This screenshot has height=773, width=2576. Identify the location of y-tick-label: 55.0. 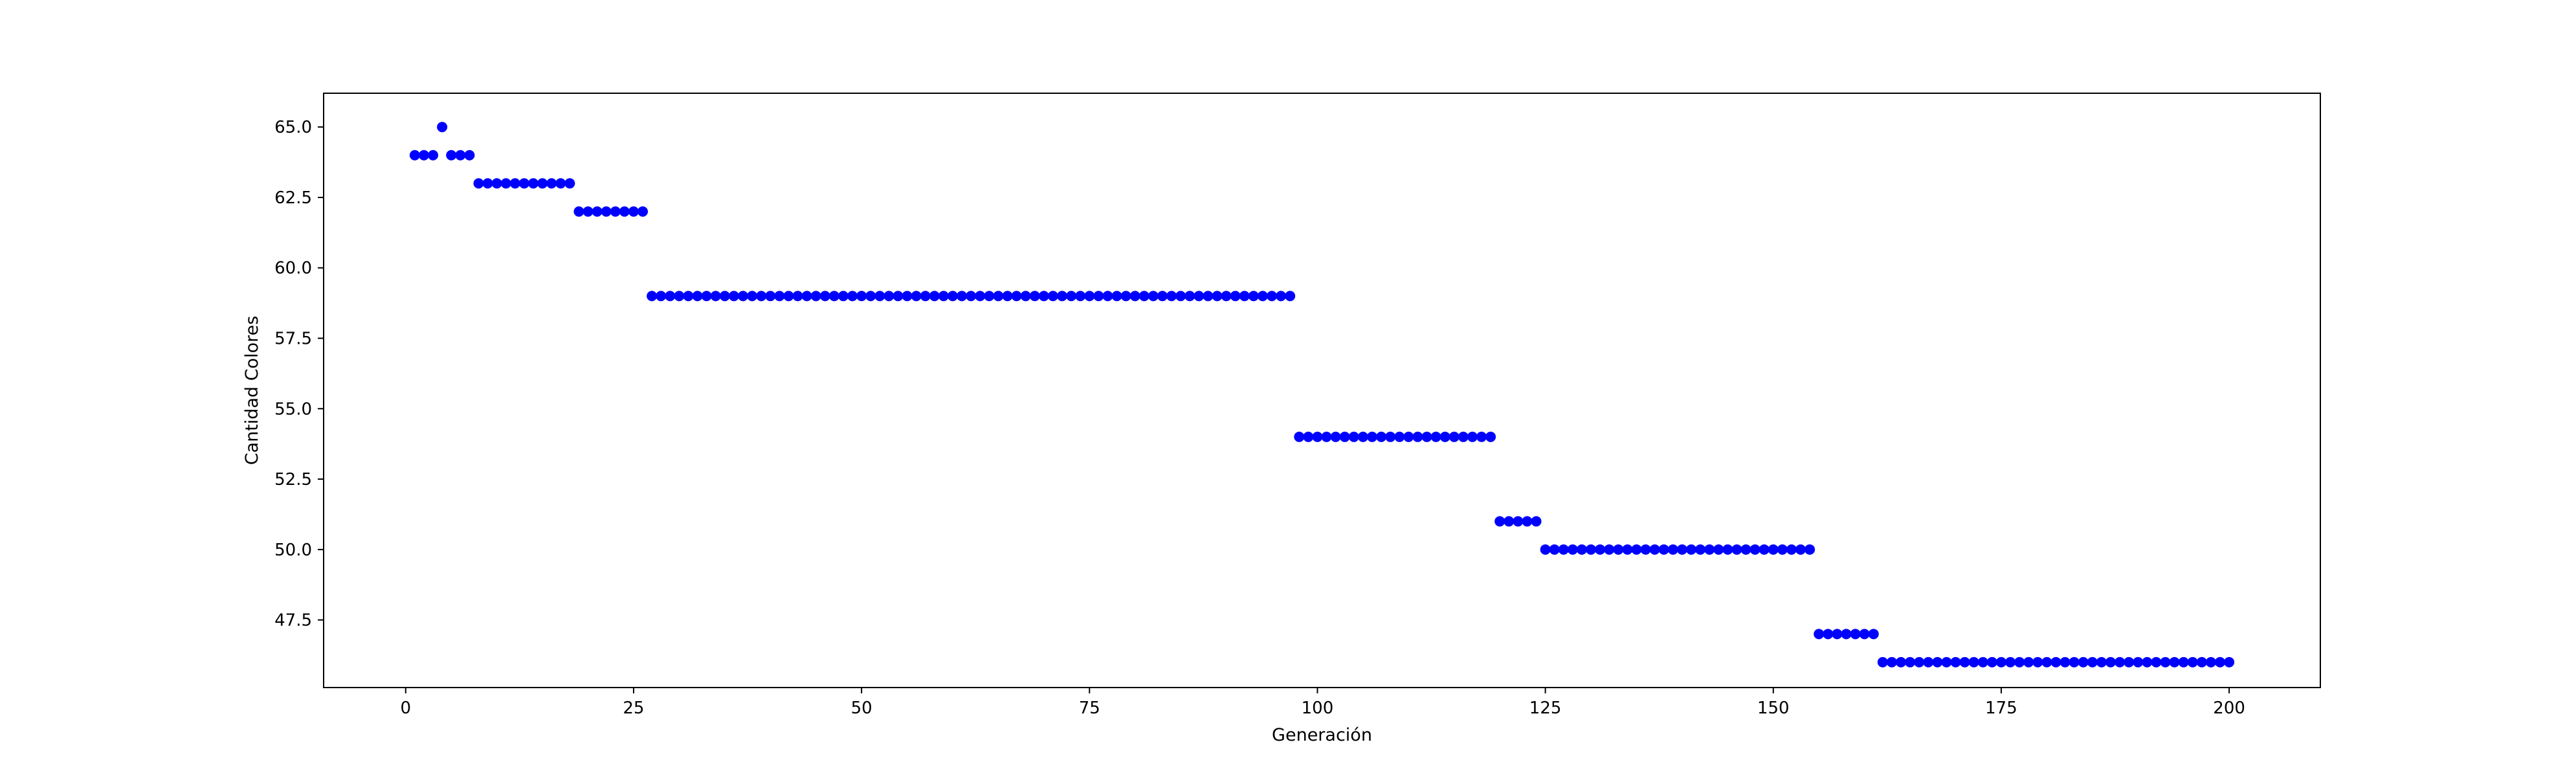
(293, 409).